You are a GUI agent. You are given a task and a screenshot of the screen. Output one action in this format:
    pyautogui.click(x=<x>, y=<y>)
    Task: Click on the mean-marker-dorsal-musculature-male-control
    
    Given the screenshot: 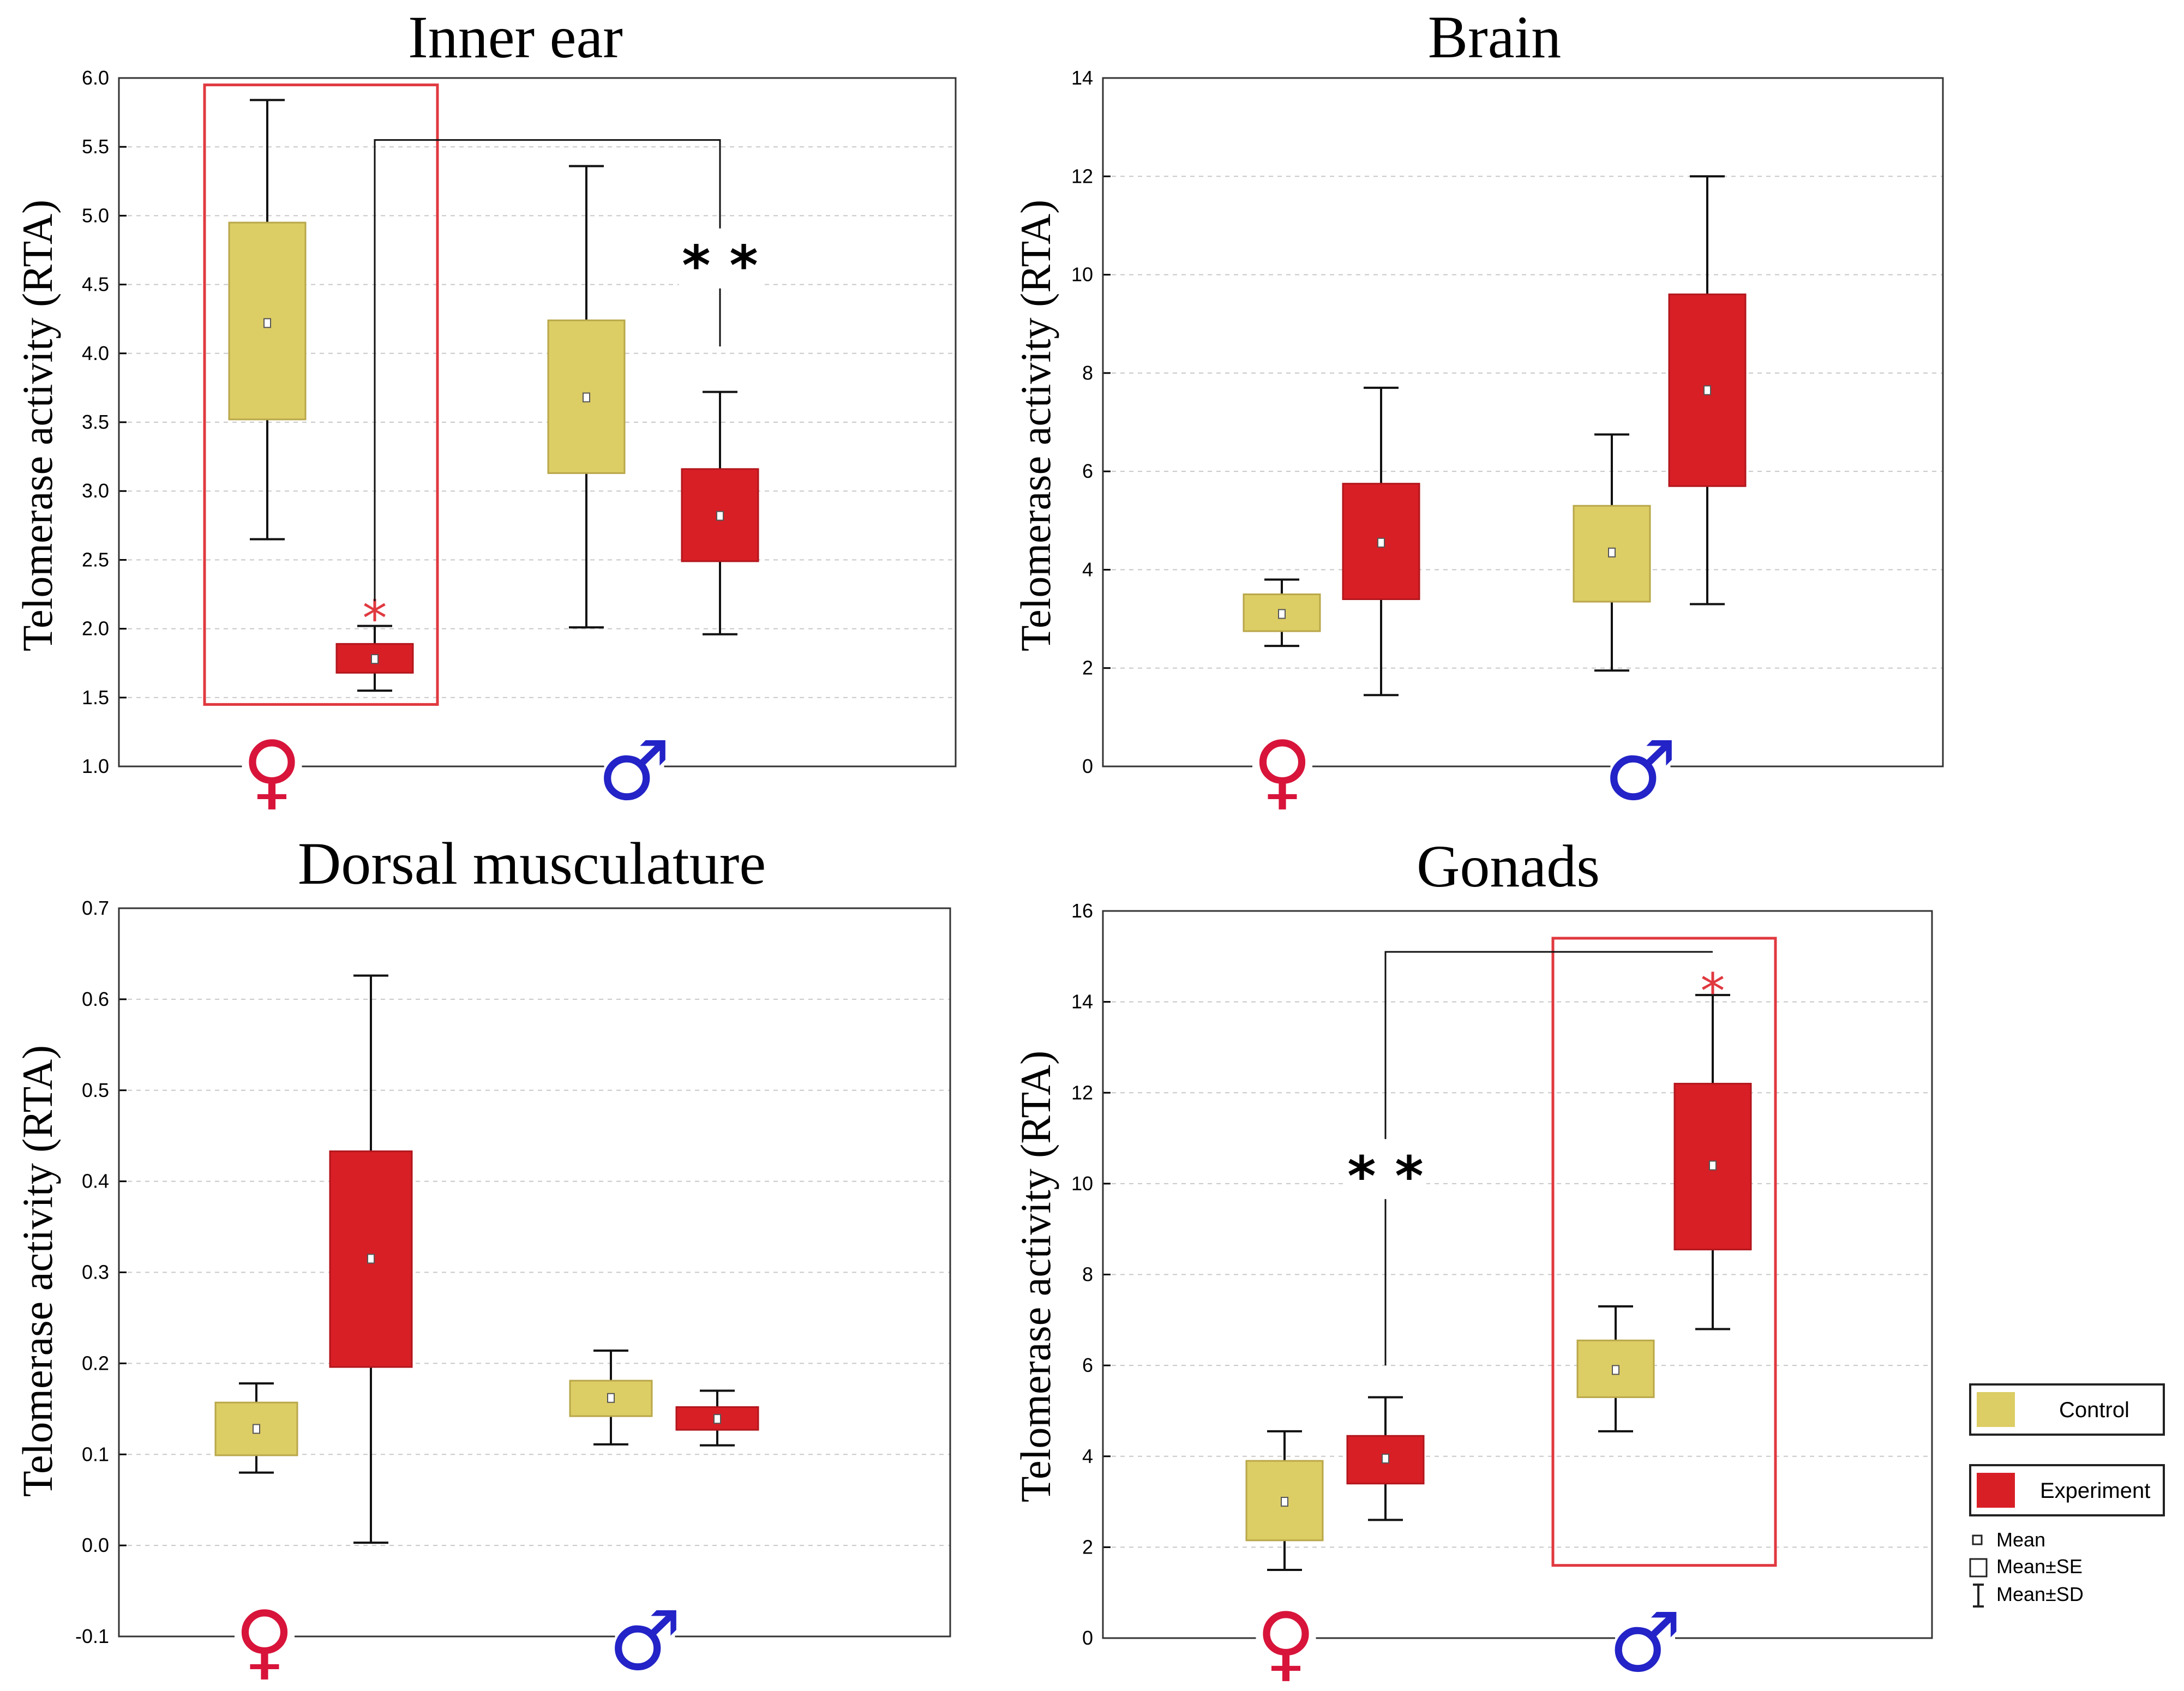 What is the action you would take?
    pyautogui.click(x=611, y=1398)
    